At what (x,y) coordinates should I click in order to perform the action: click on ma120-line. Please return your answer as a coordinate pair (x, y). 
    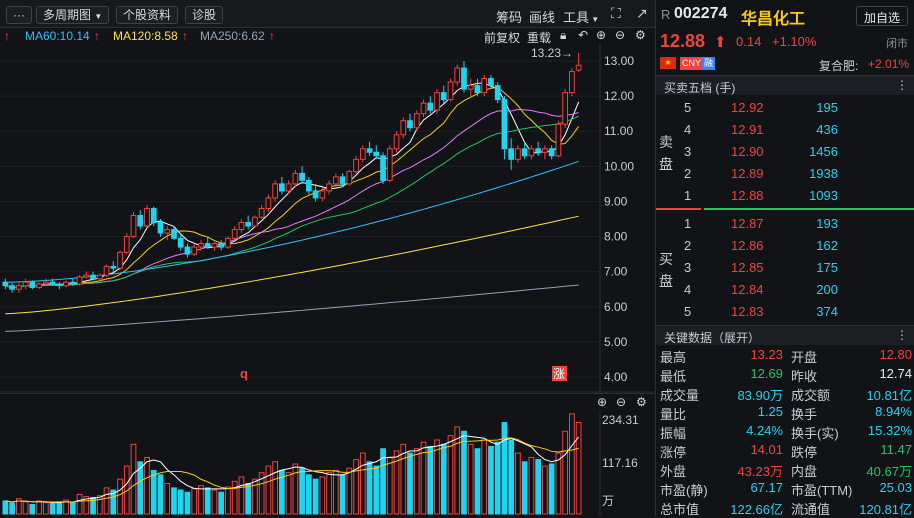
    Looking at the image, I should click on (292, 265).